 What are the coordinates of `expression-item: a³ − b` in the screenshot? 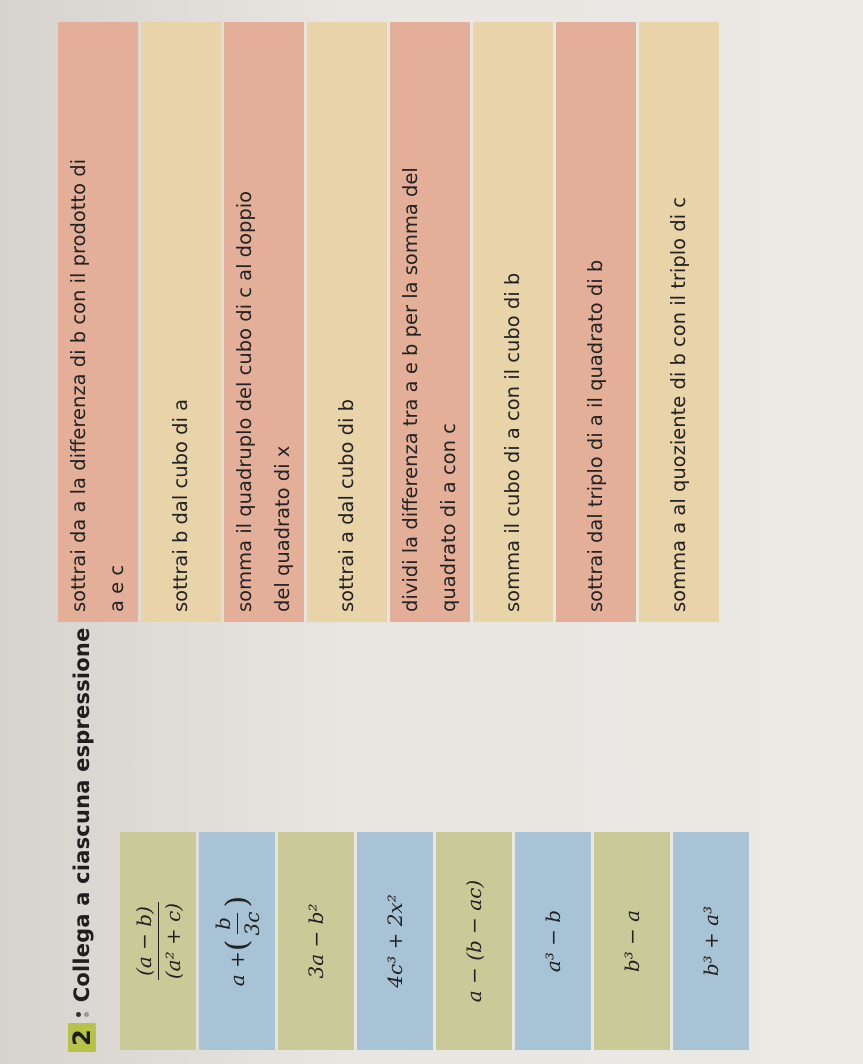 It's located at (553, 941).